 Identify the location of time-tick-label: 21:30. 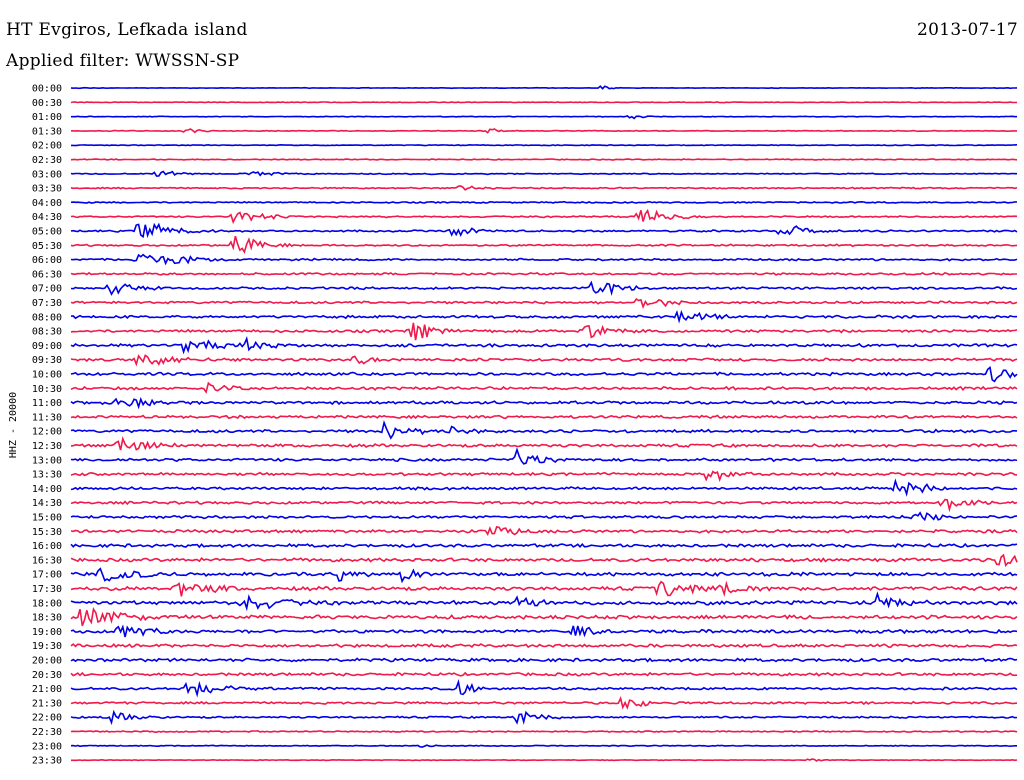
(47, 703).